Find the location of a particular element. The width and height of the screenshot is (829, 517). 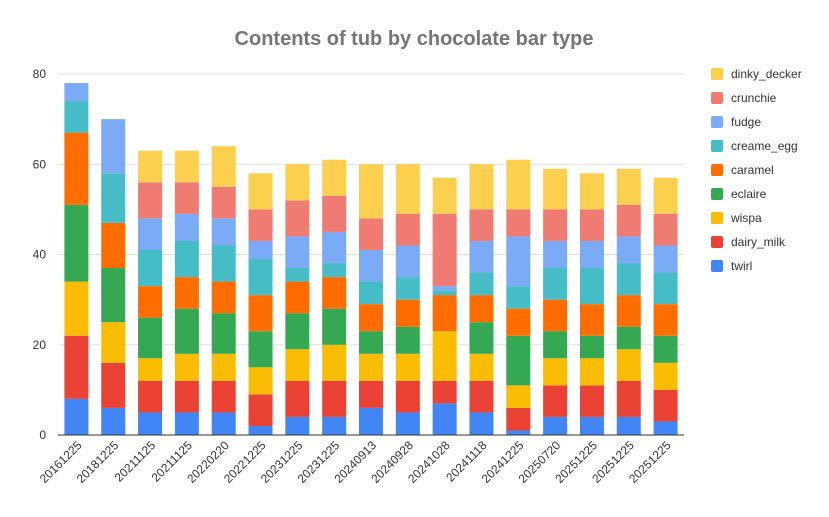

legend-label-fudge: fudge is located at coordinates (746, 122).